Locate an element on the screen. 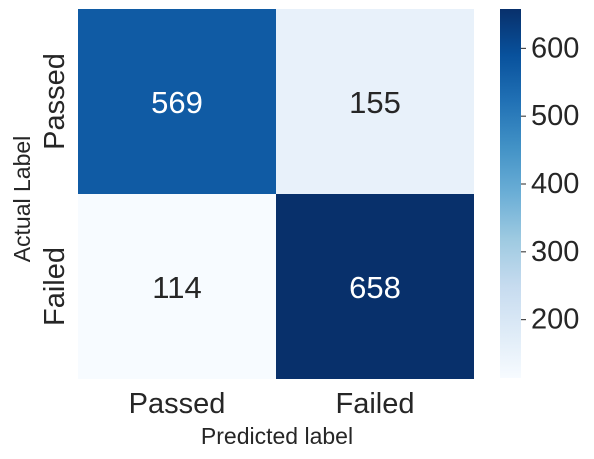  y-axis-label: Actual Label is located at coordinates (22, 199).